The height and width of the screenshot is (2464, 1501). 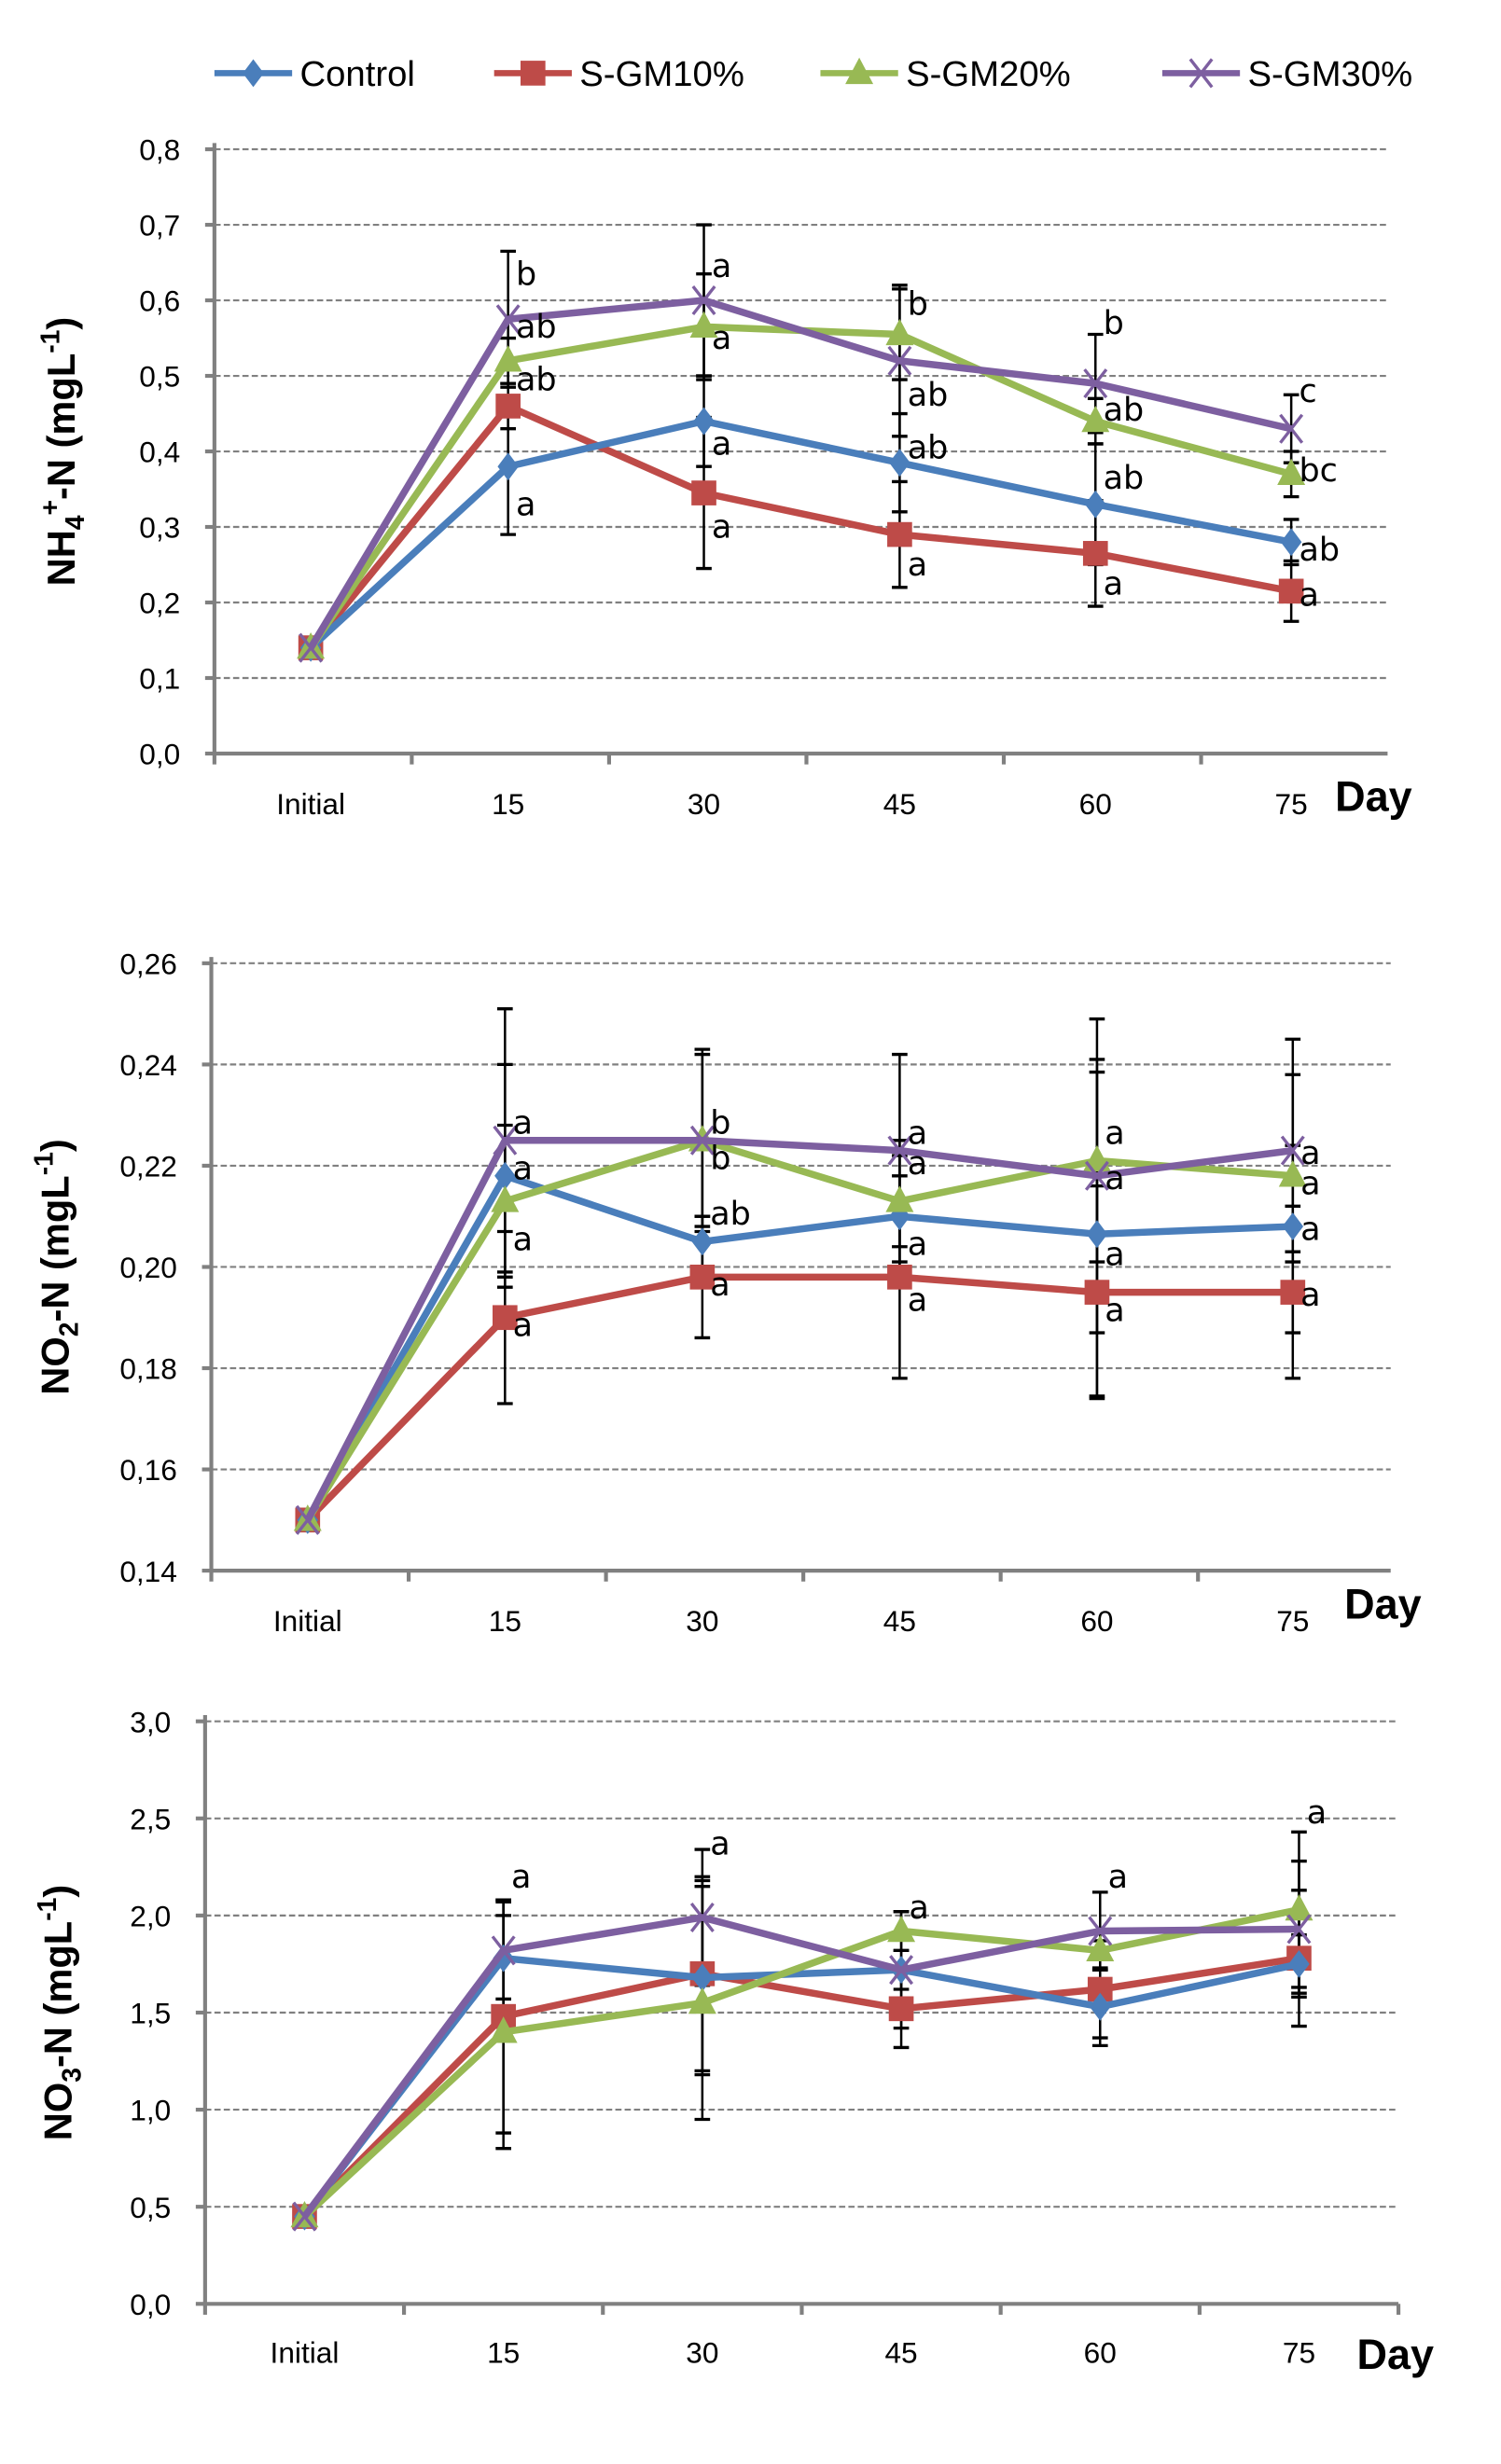 What do you see at coordinates (159, 377) in the screenshot?
I see `y-tick-label: 0,5` at bounding box center [159, 377].